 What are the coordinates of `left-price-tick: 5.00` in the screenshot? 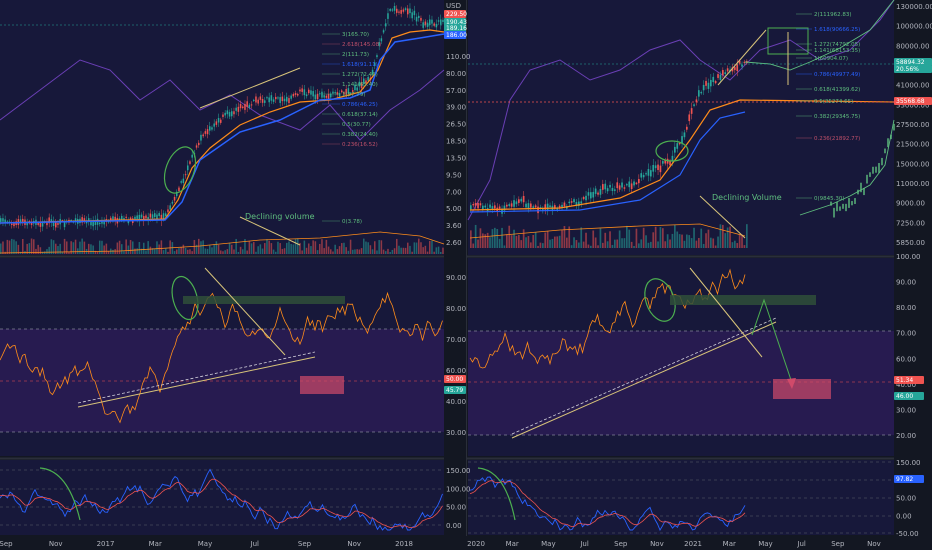 It's located at (454, 209).